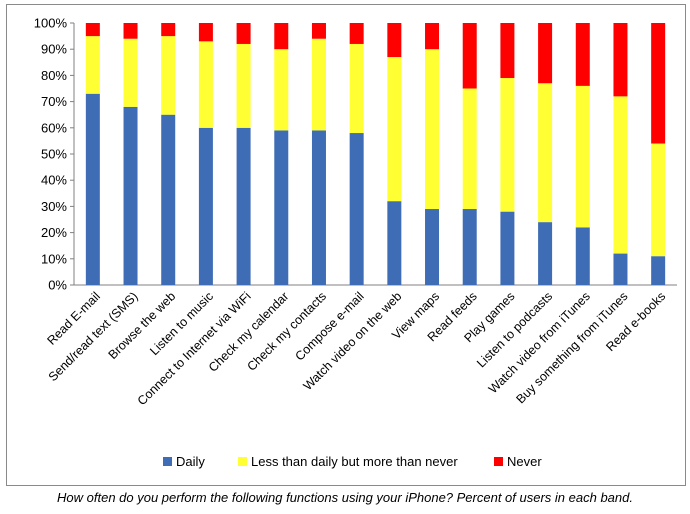 This screenshot has height=514, width=690. I want to click on y-tick-label: 20%, so click(54, 232).